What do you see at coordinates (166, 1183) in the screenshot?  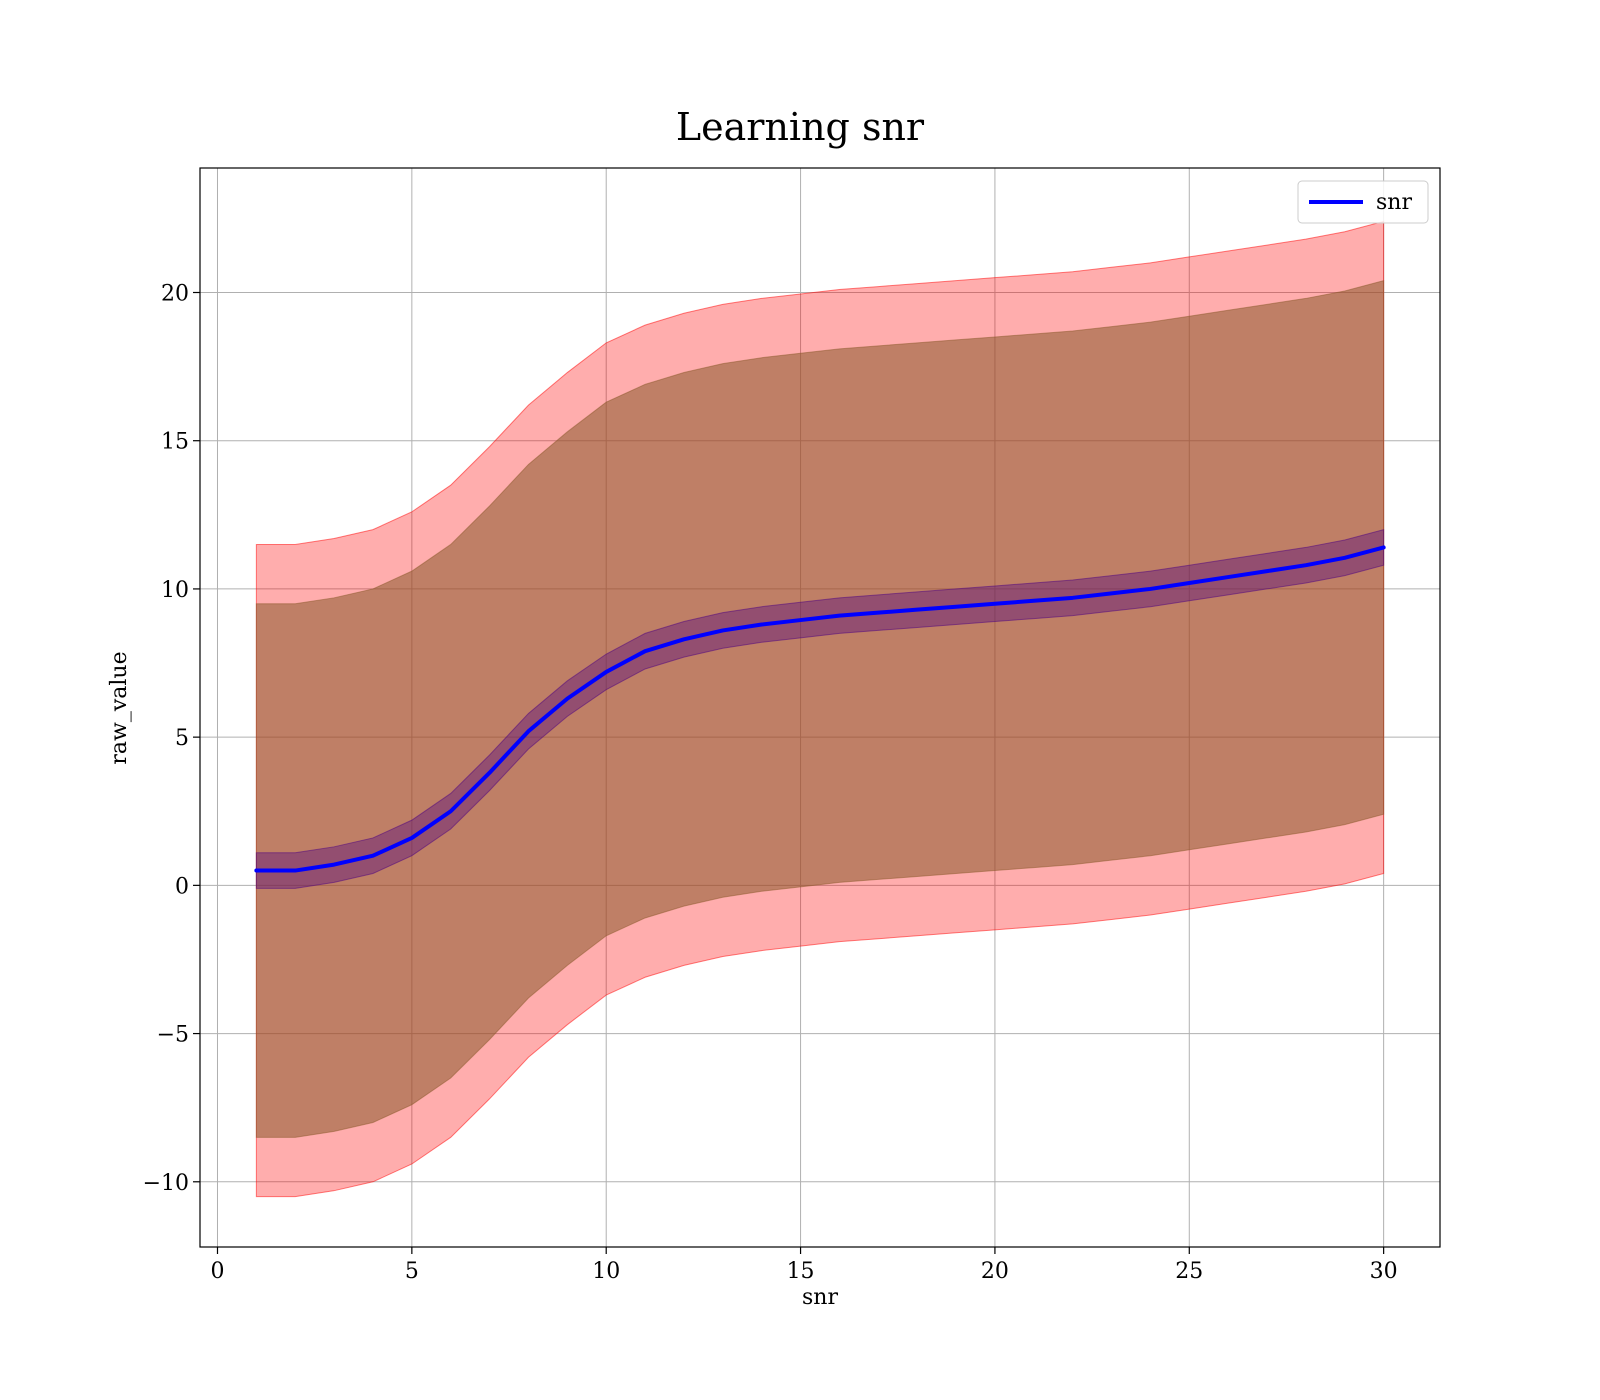 I see `y-tick-label: −10` at bounding box center [166, 1183].